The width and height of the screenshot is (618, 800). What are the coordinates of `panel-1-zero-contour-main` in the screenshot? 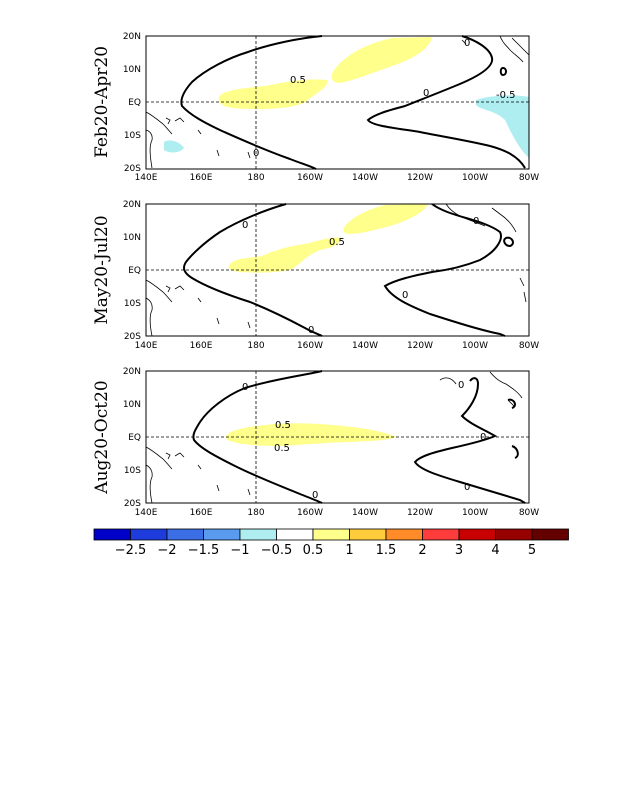 It's located at (251, 102).